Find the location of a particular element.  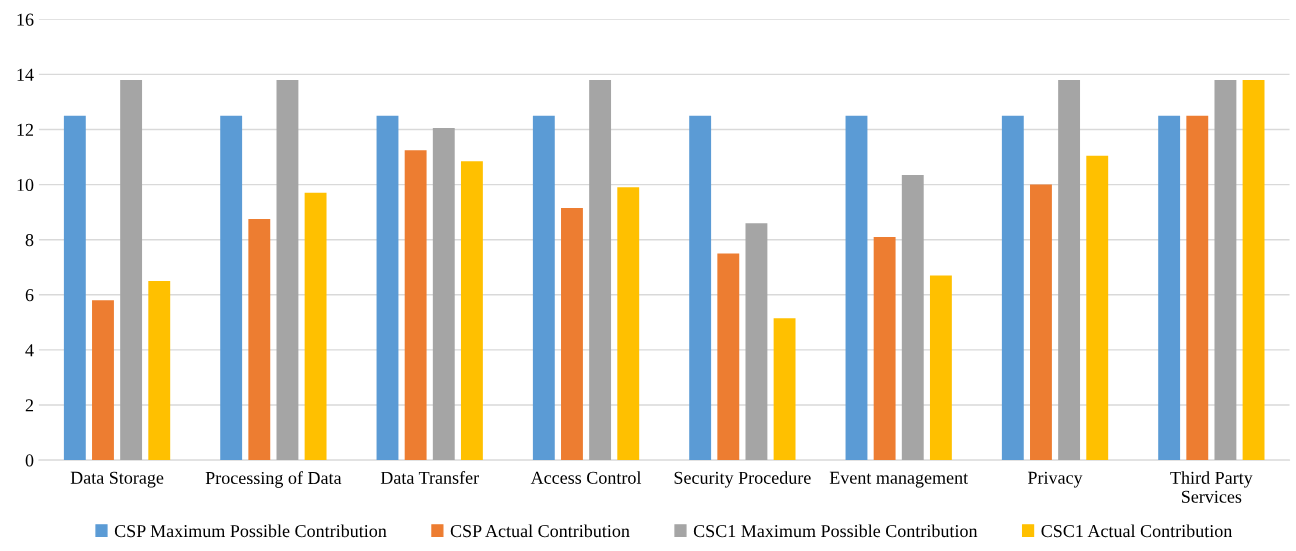

legend-label: CSP Maximum Possible Contribution is located at coordinates (250, 531).